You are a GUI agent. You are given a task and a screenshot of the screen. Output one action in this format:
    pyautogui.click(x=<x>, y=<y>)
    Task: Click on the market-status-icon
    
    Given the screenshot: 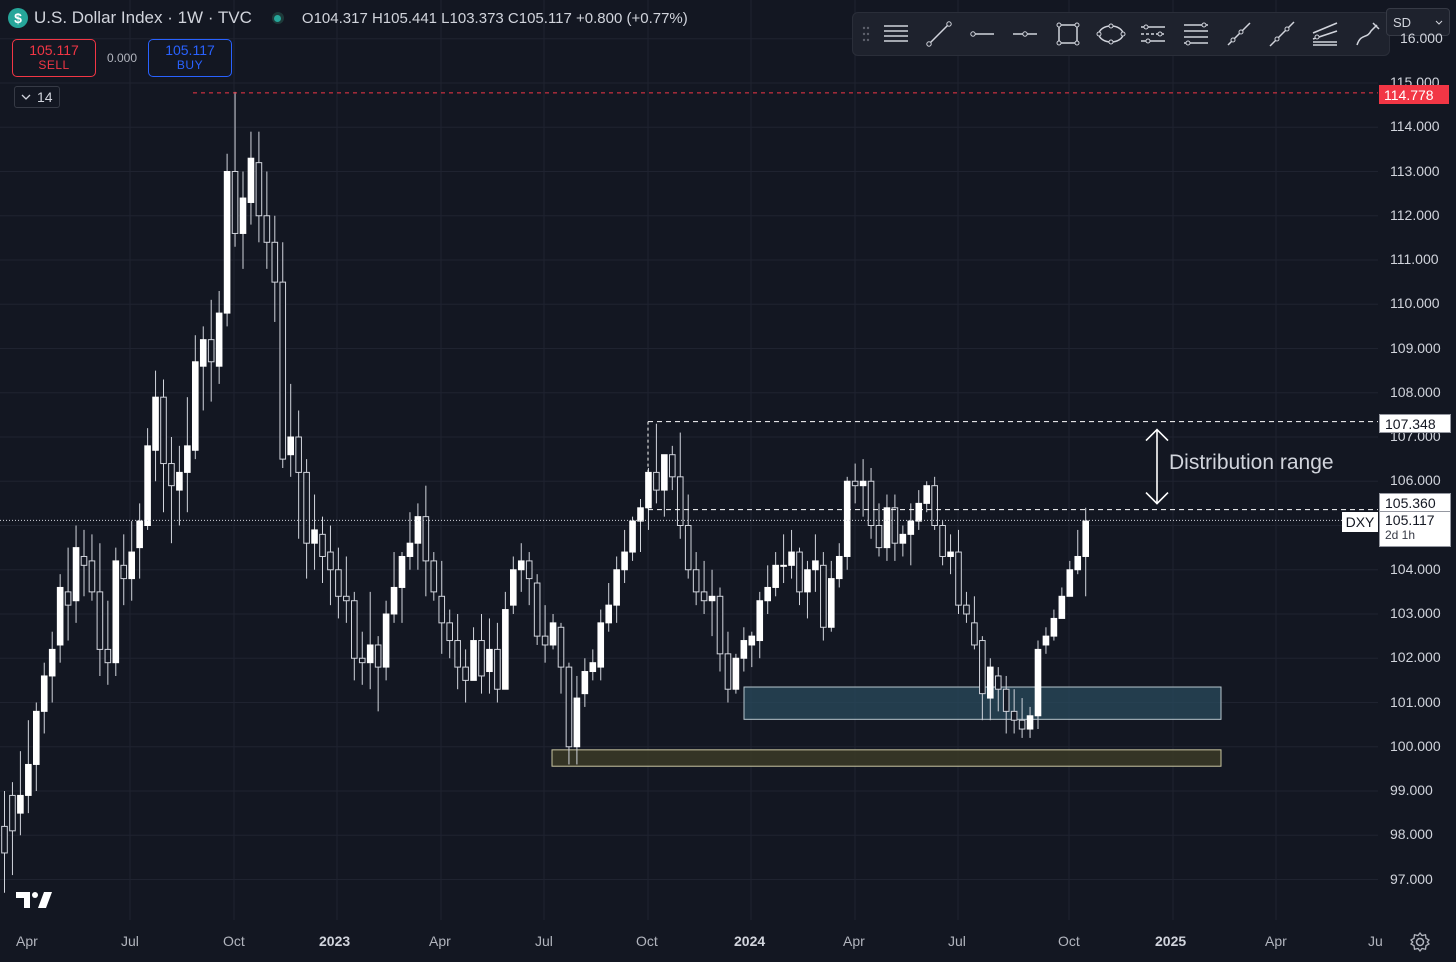 What is the action you would take?
    pyautogui.click(x=277, y=18)
    